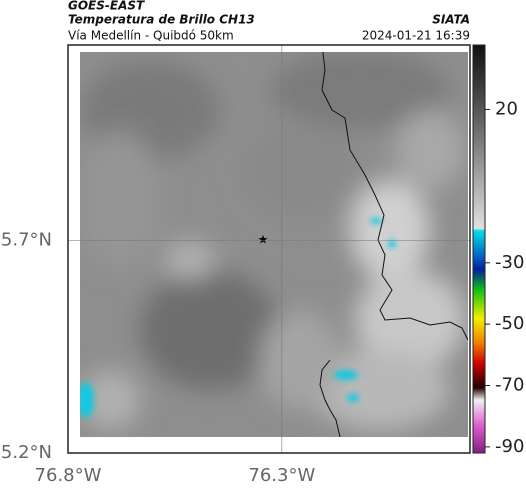 This screenshot has height=495, width=526. Describe the element at coordinates (509, 262) in the screenshot. I see `colorbar-tick-label: -30` at that location.